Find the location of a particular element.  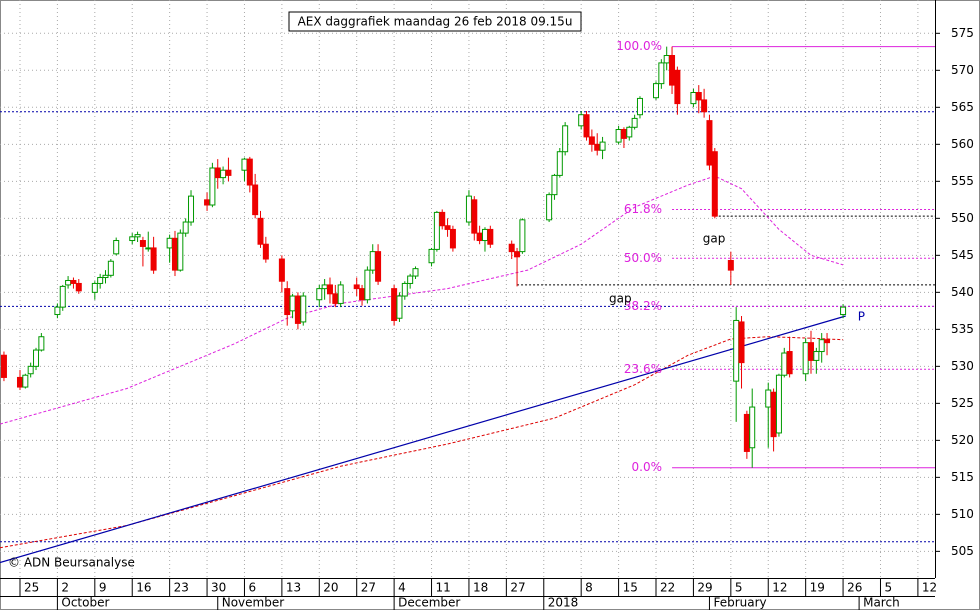

credit: © ADN Beursanalyse is located at coordinates (71, 563).